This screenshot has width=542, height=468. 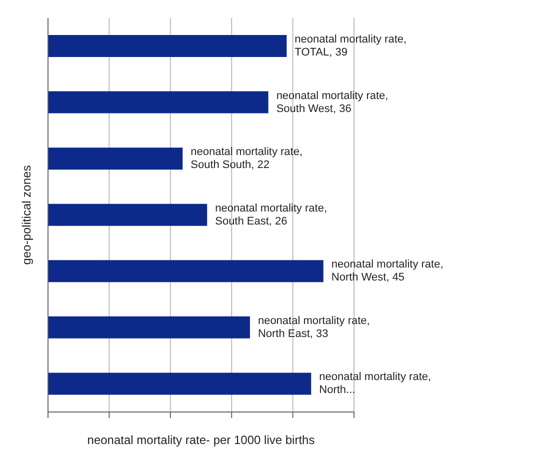 What do you see at coordinates (314, 327) in the screenshot?
I see `data-label: neonatal mortality rate, North East, 33` at bounding box center [314, 327].